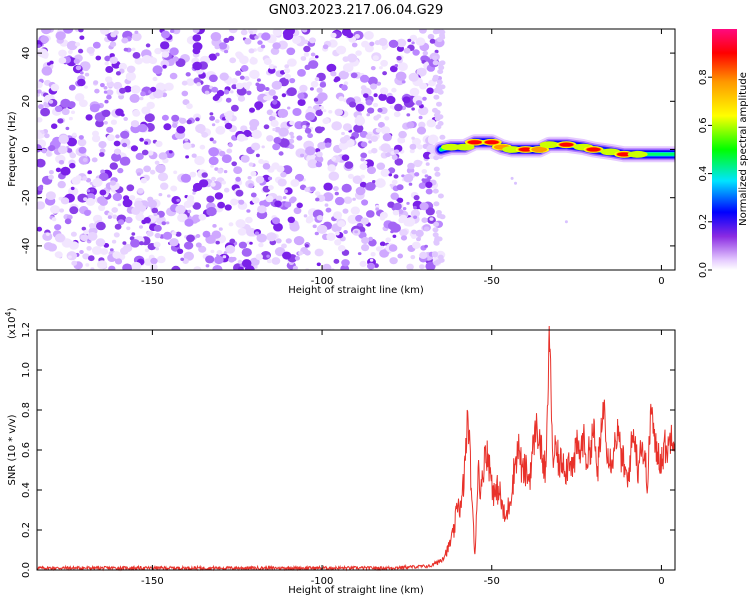 This screenshot has width=750, height=600. What do you see at coordinates (26, 450) in the screenshot?
I see `y-tick-label: 0.6` at bounding box center [26, 450].